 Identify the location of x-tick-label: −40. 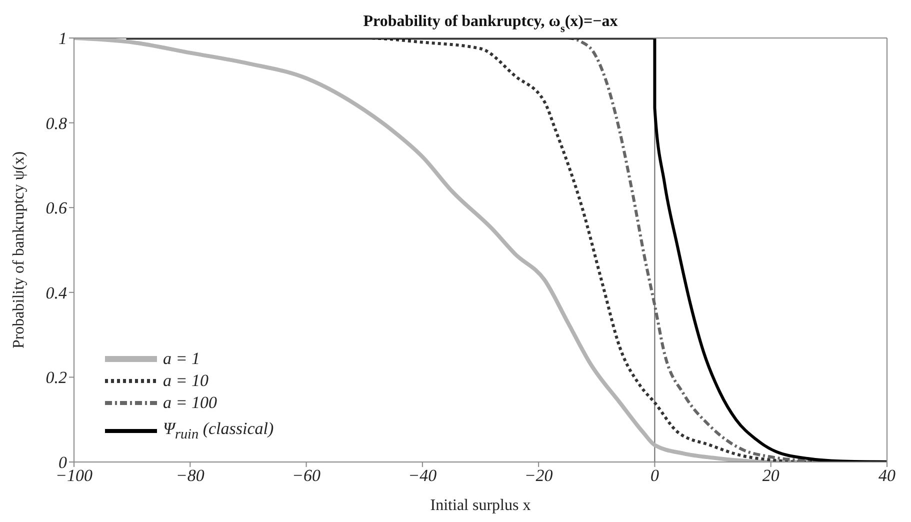
(423, 476).